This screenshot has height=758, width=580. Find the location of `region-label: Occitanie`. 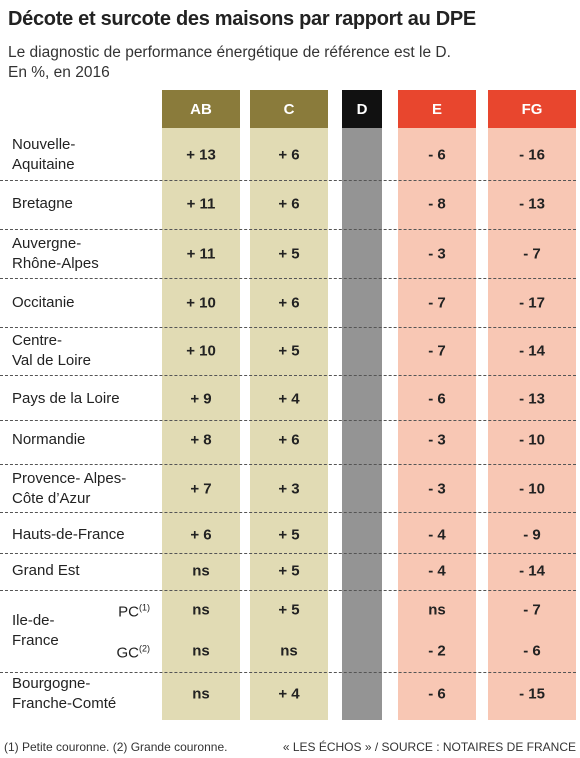

region-label: Occitanie is located at coordinates (43, 302).